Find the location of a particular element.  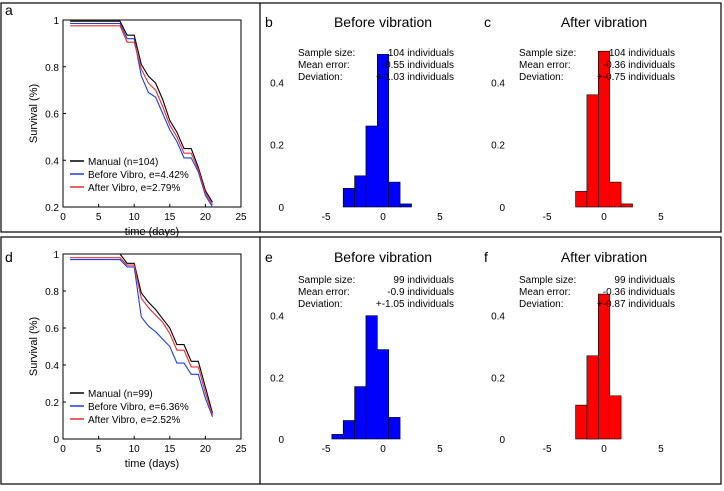

panel-label-f: f is located at coordinates (486, 257).